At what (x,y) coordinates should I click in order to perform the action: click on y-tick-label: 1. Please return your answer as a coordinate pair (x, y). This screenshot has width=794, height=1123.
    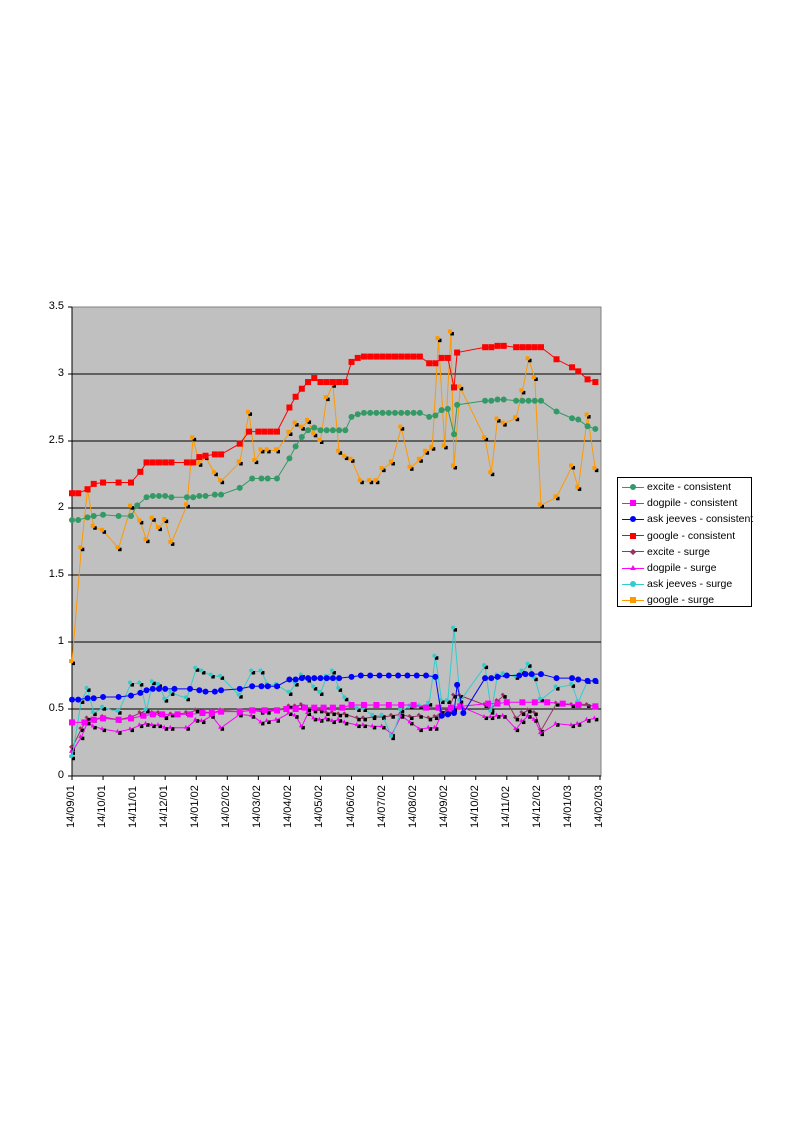
    Looking at the image, I should click on (60, 641).